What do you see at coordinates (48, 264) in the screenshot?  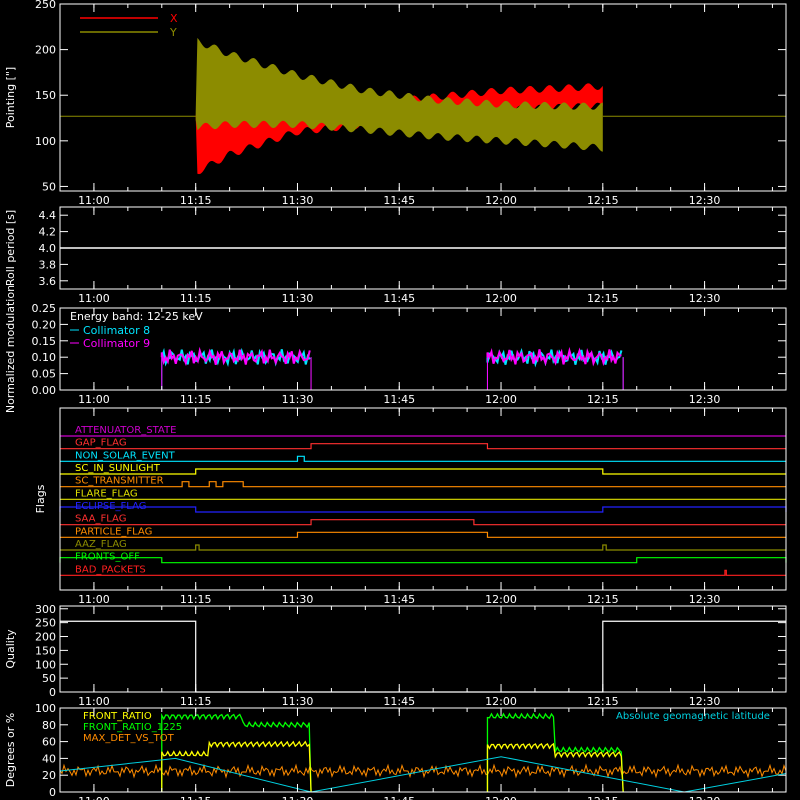 I see `roll-ytick-label: 3.8` at bounding box center [48, 264].